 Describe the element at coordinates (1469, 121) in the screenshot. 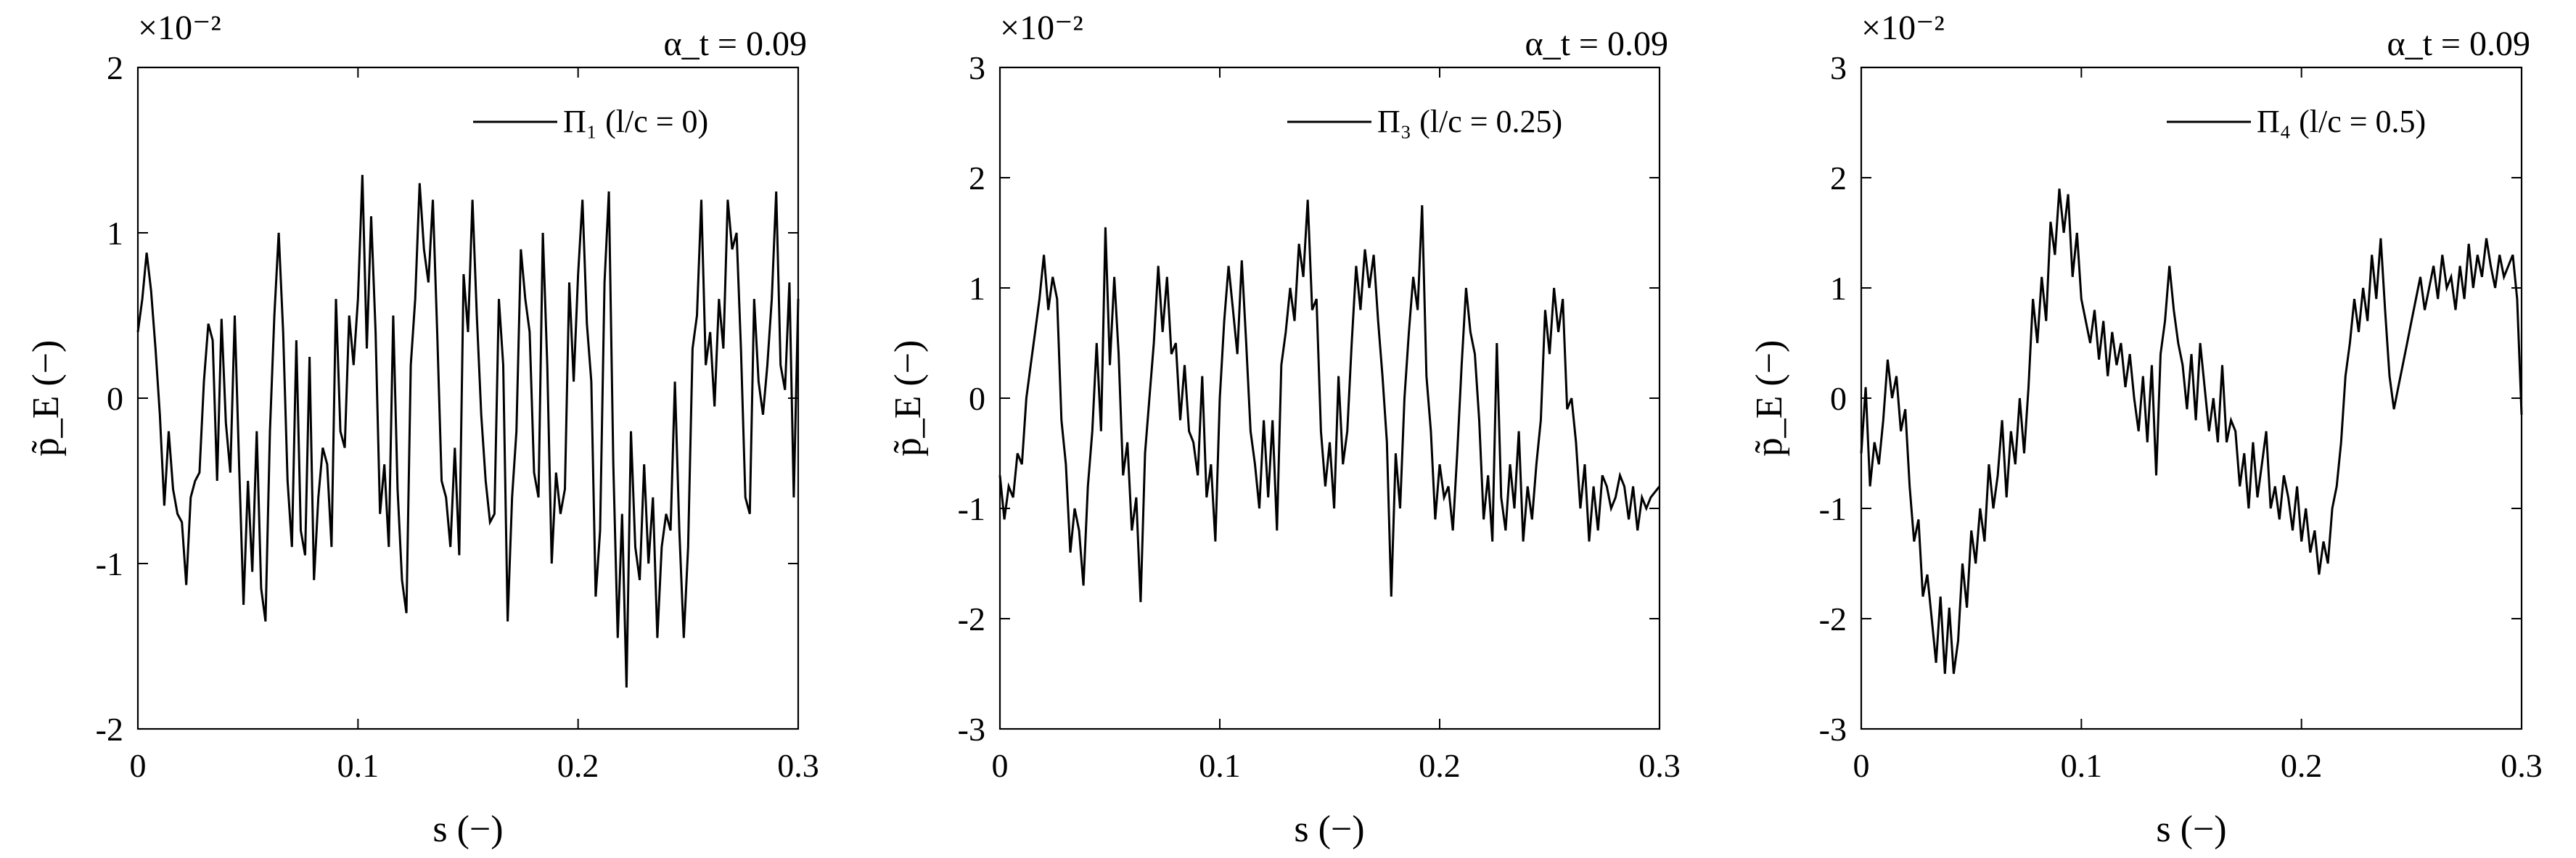

I see `legend-label: Π₃ (l/c = 0.25)` at that location.